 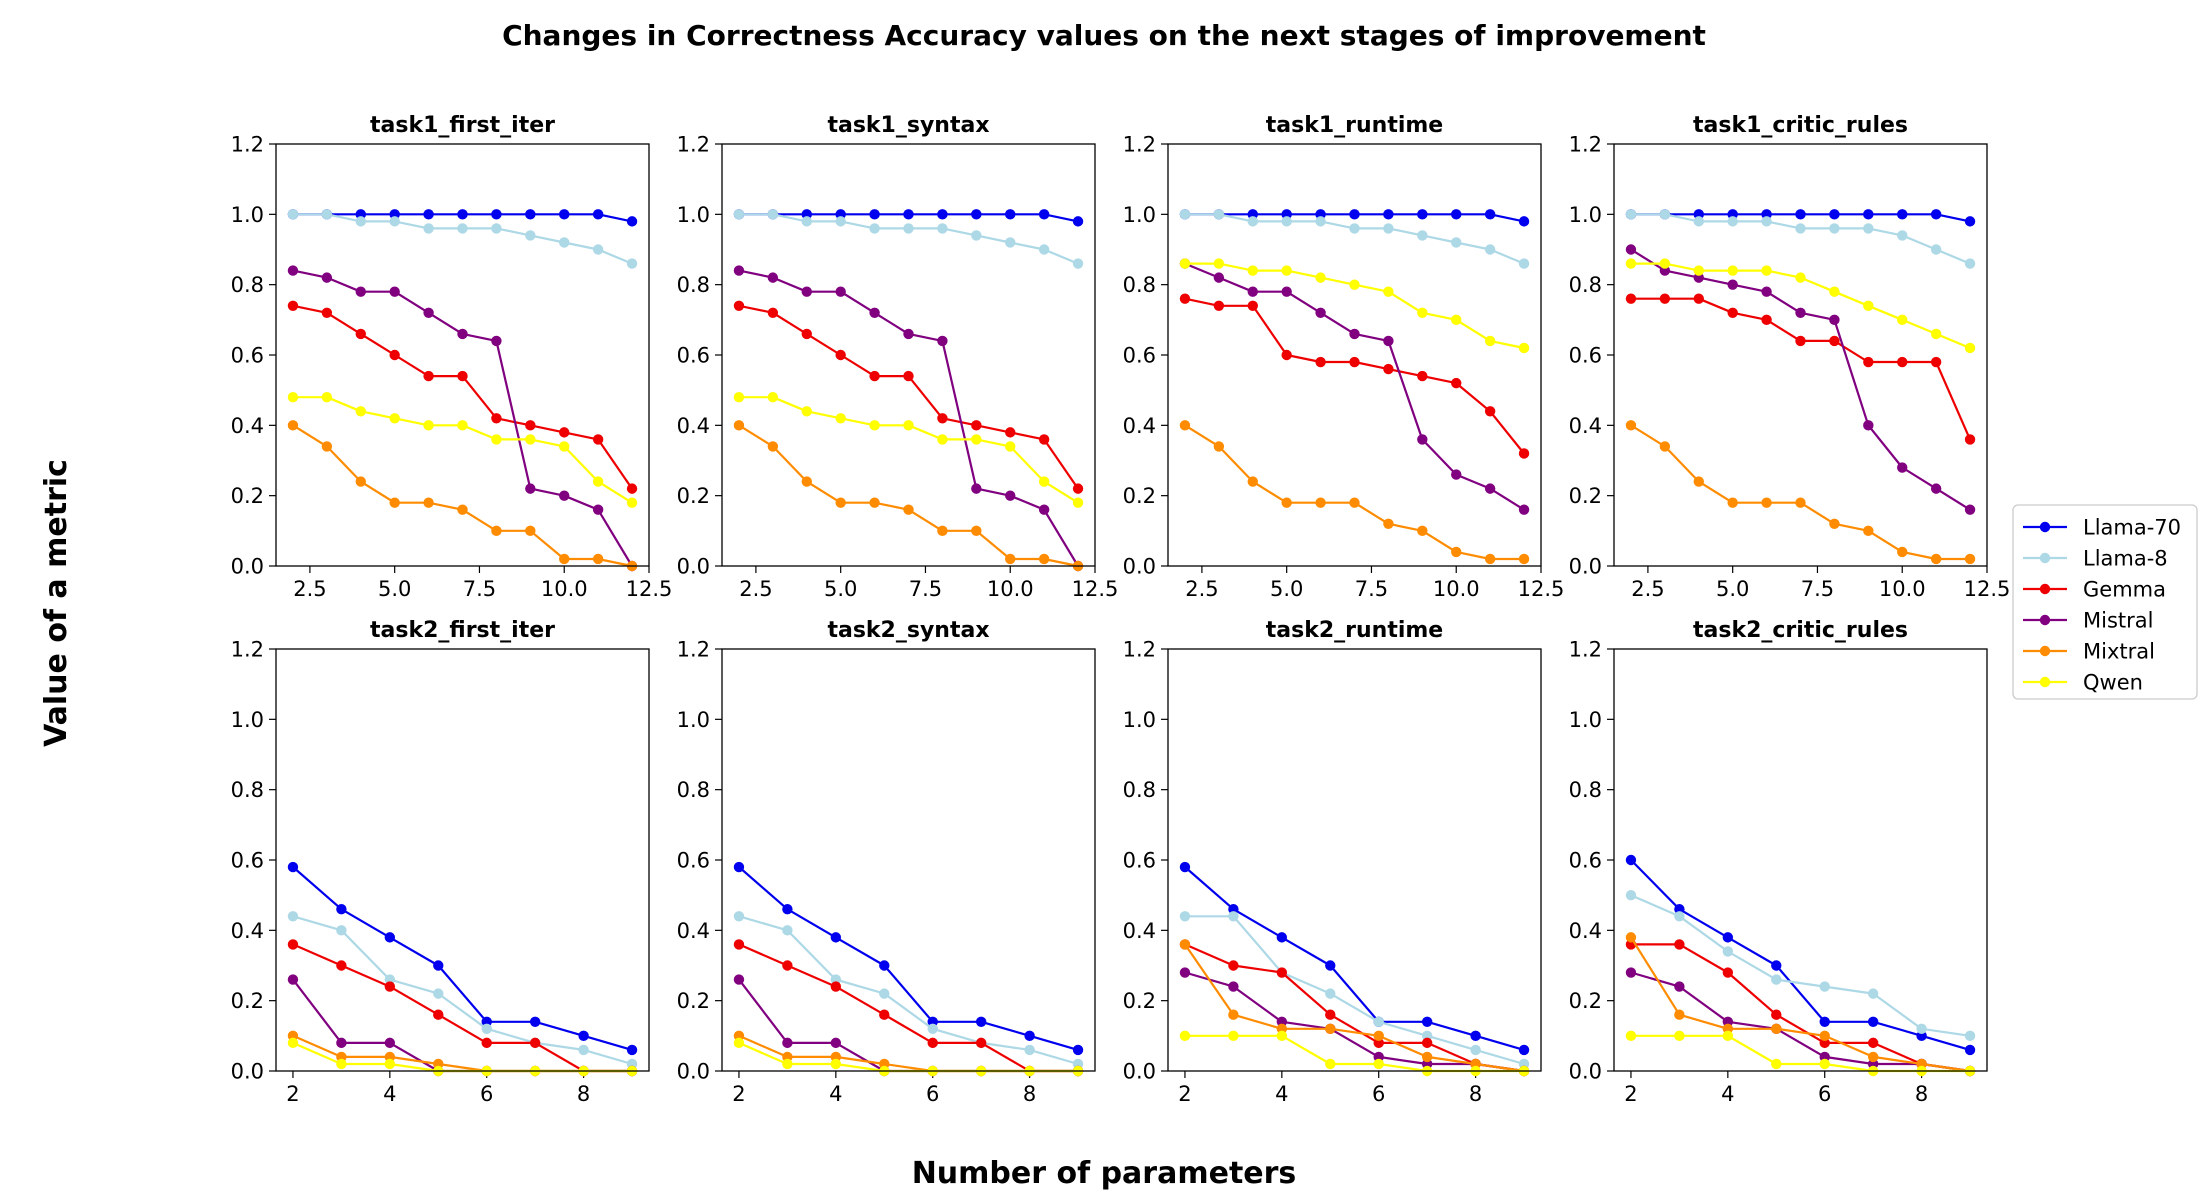 What do you see at coordinates (1139, 145) in the screenshot?
I see `y-tick-label: 1.2` at bounding box center [1139, 145].